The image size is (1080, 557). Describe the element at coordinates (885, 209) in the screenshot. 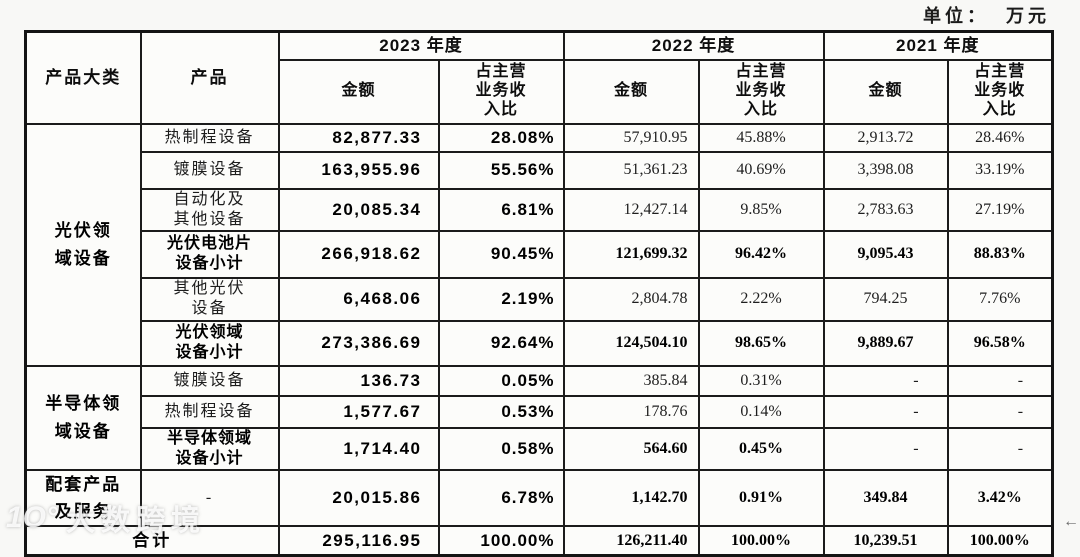

I see `cell-amount-2021: 2,783.63` at that location.